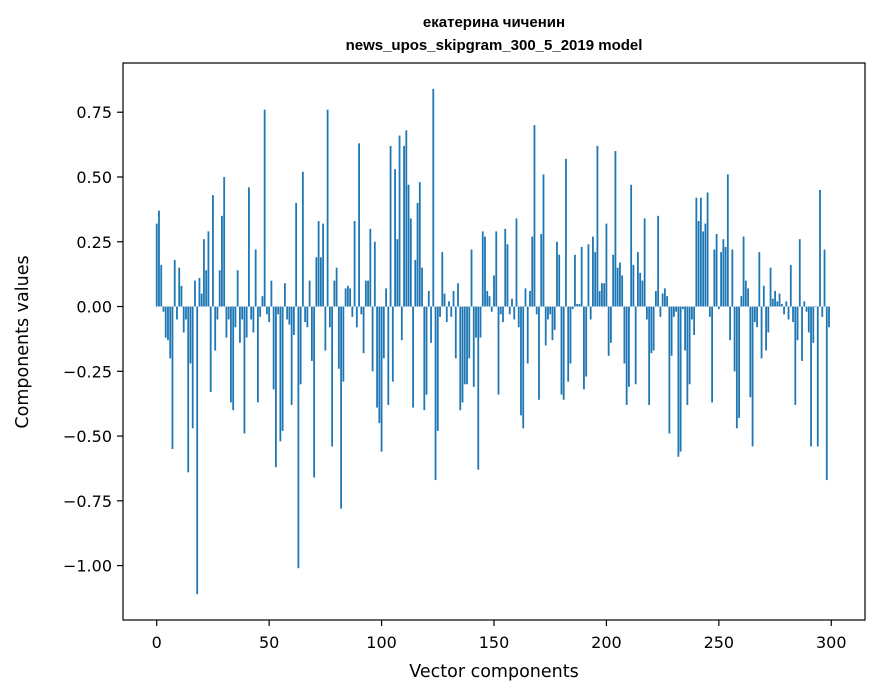 The image size is (880, 696). What do you see at coordinates (606, 642) in the screenshot?
I see `x-tick-label: 200` at bounding box center [606, 642].